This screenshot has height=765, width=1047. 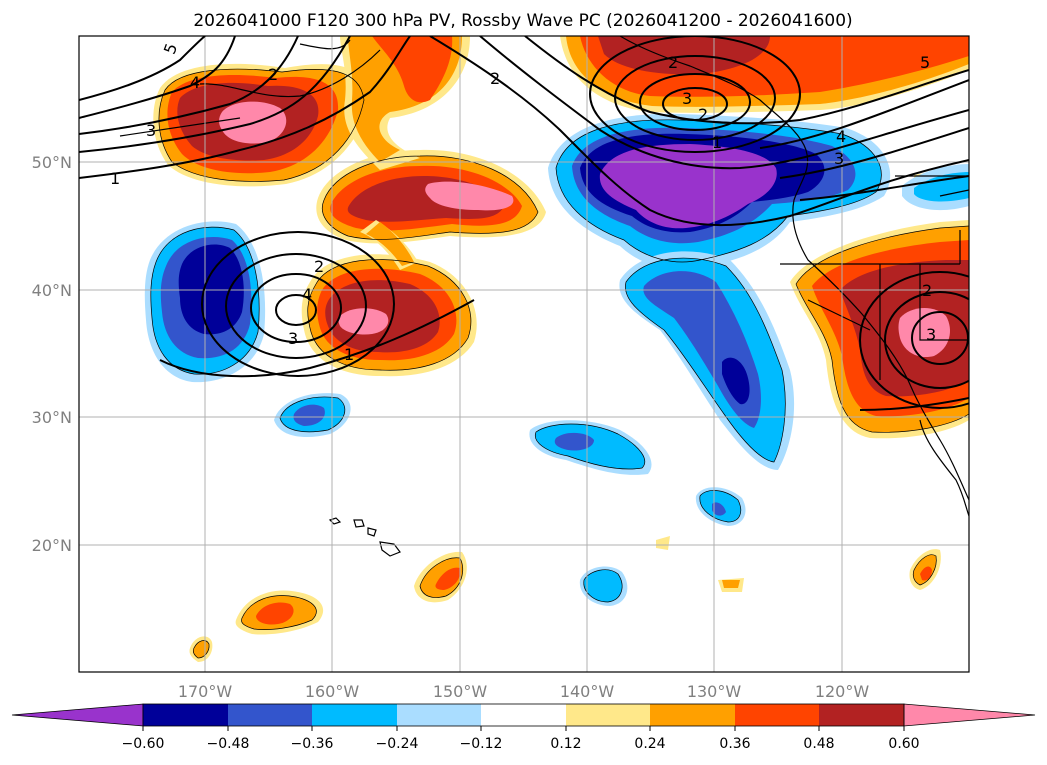 What do you see at coordinates (364, 537) in the screenshot?
I see `hawaii-islands` at bounding box center [364, 537].